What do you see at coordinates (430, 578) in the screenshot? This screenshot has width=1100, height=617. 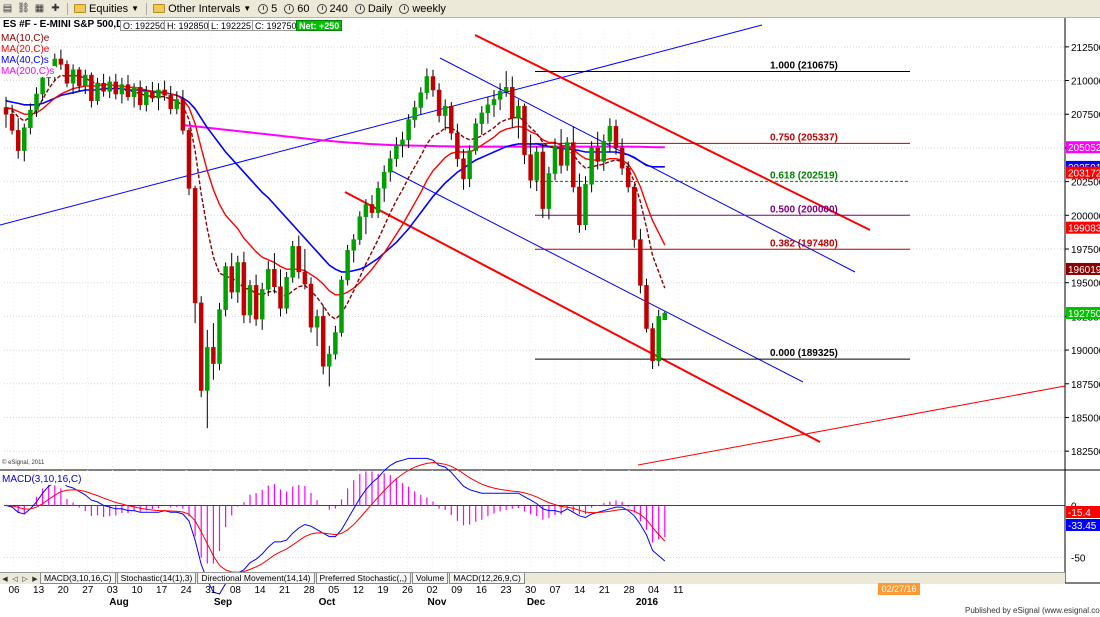 I see `tab-volume: Volume` at bounding box center [430, 578].